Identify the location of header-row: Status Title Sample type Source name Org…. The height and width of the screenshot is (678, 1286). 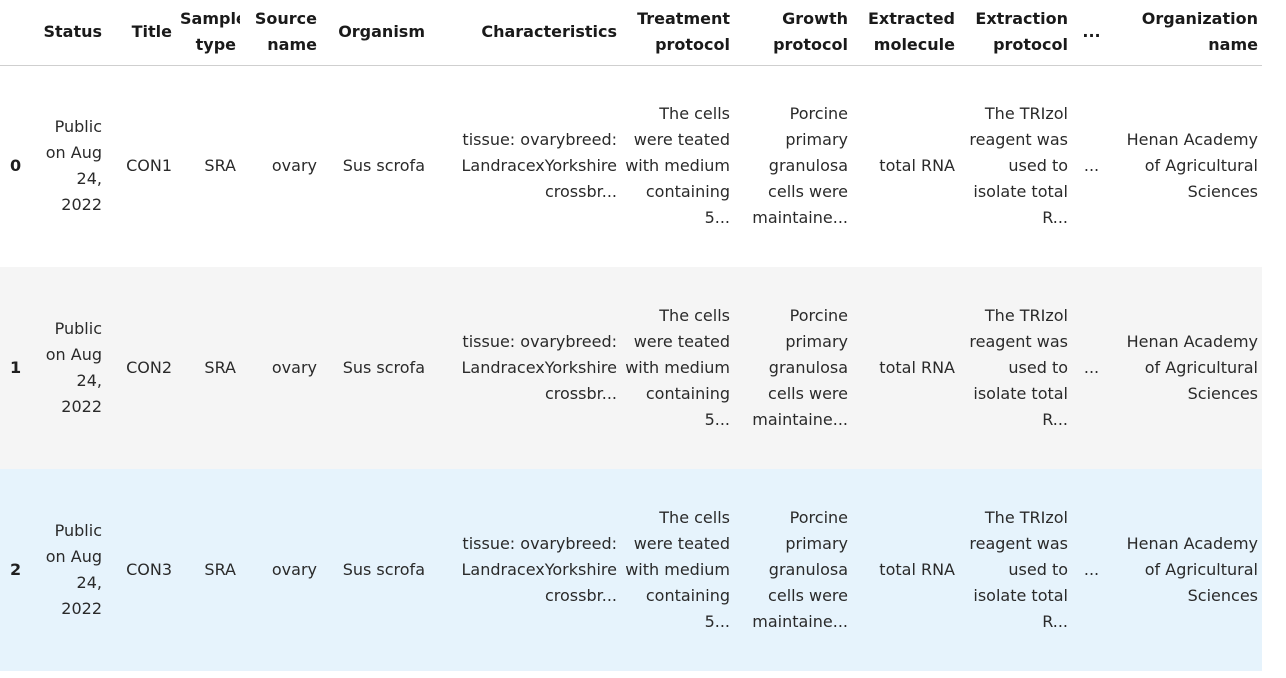
(631, 33).